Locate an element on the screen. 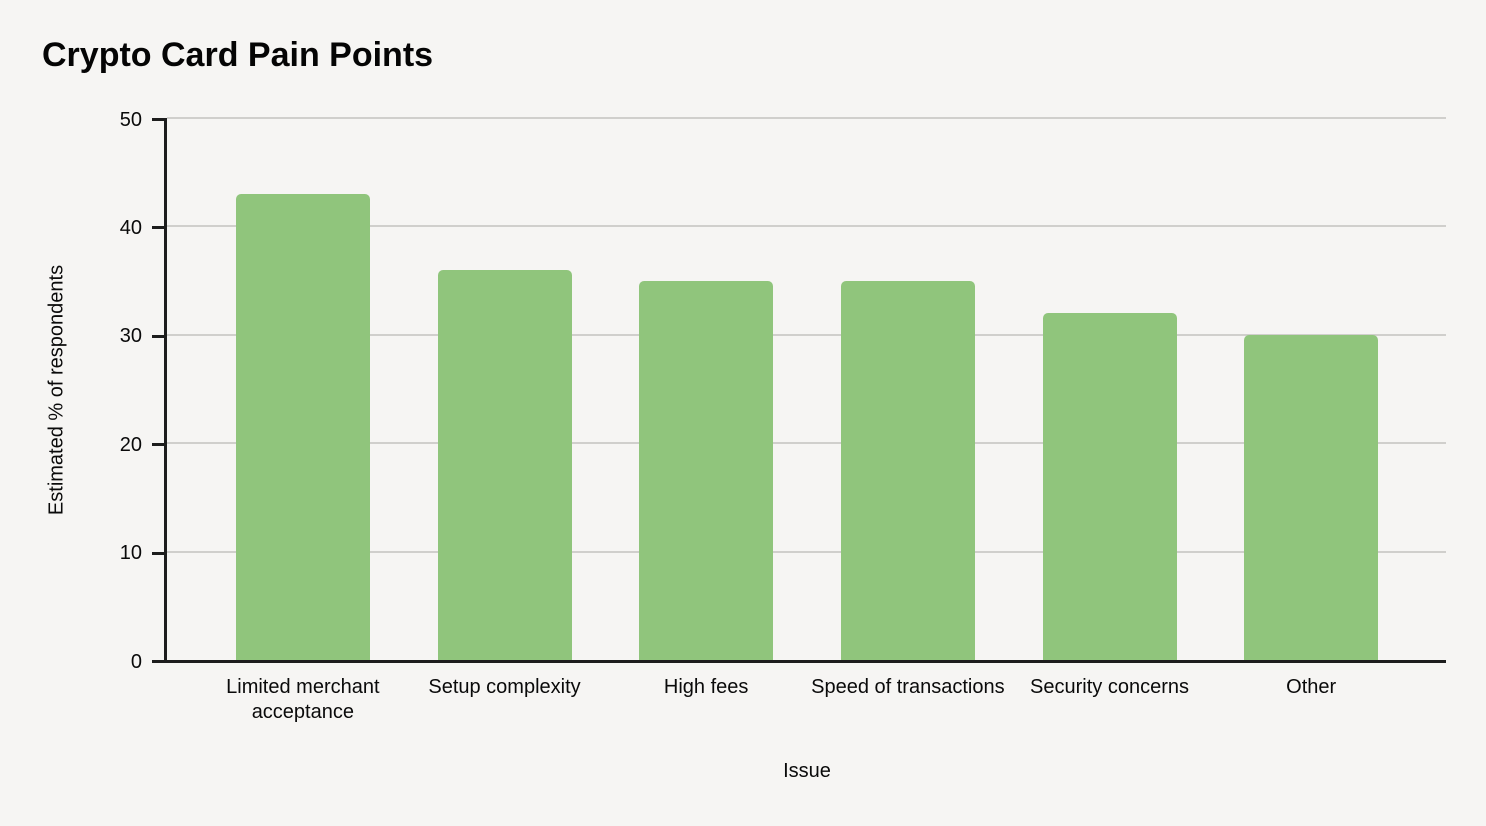 The image size is (1486, 826). bar-speed-of-transactions is located at coordinates (907, 470).